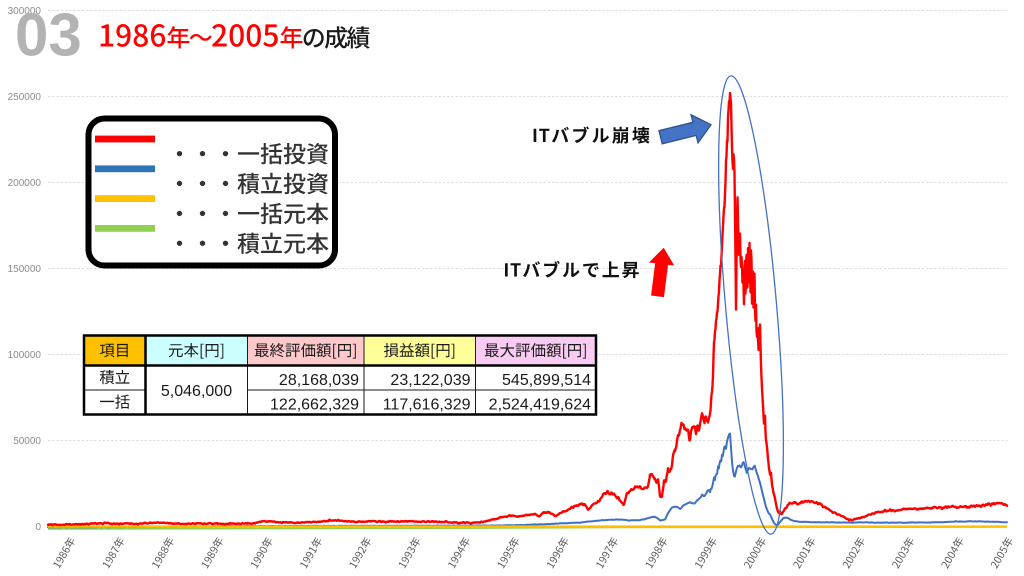  What do you see at coordinates (430, 380) in the screenshot?
I see `svg-text: 23,122,039` at bounding box center [430, 380].